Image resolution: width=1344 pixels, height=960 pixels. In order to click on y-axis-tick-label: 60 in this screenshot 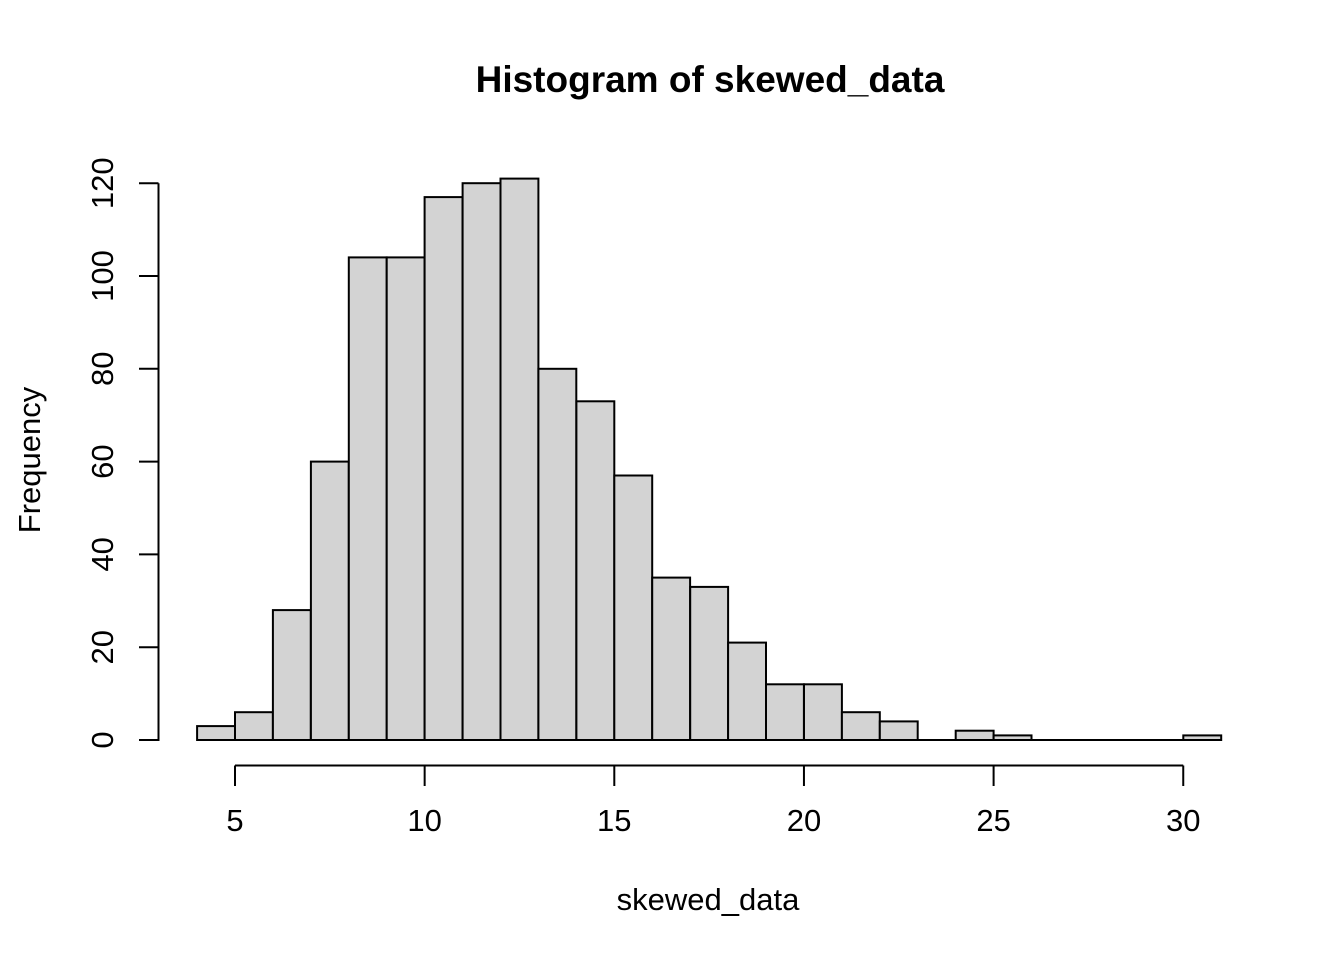, I will do `click(102, 461)`.